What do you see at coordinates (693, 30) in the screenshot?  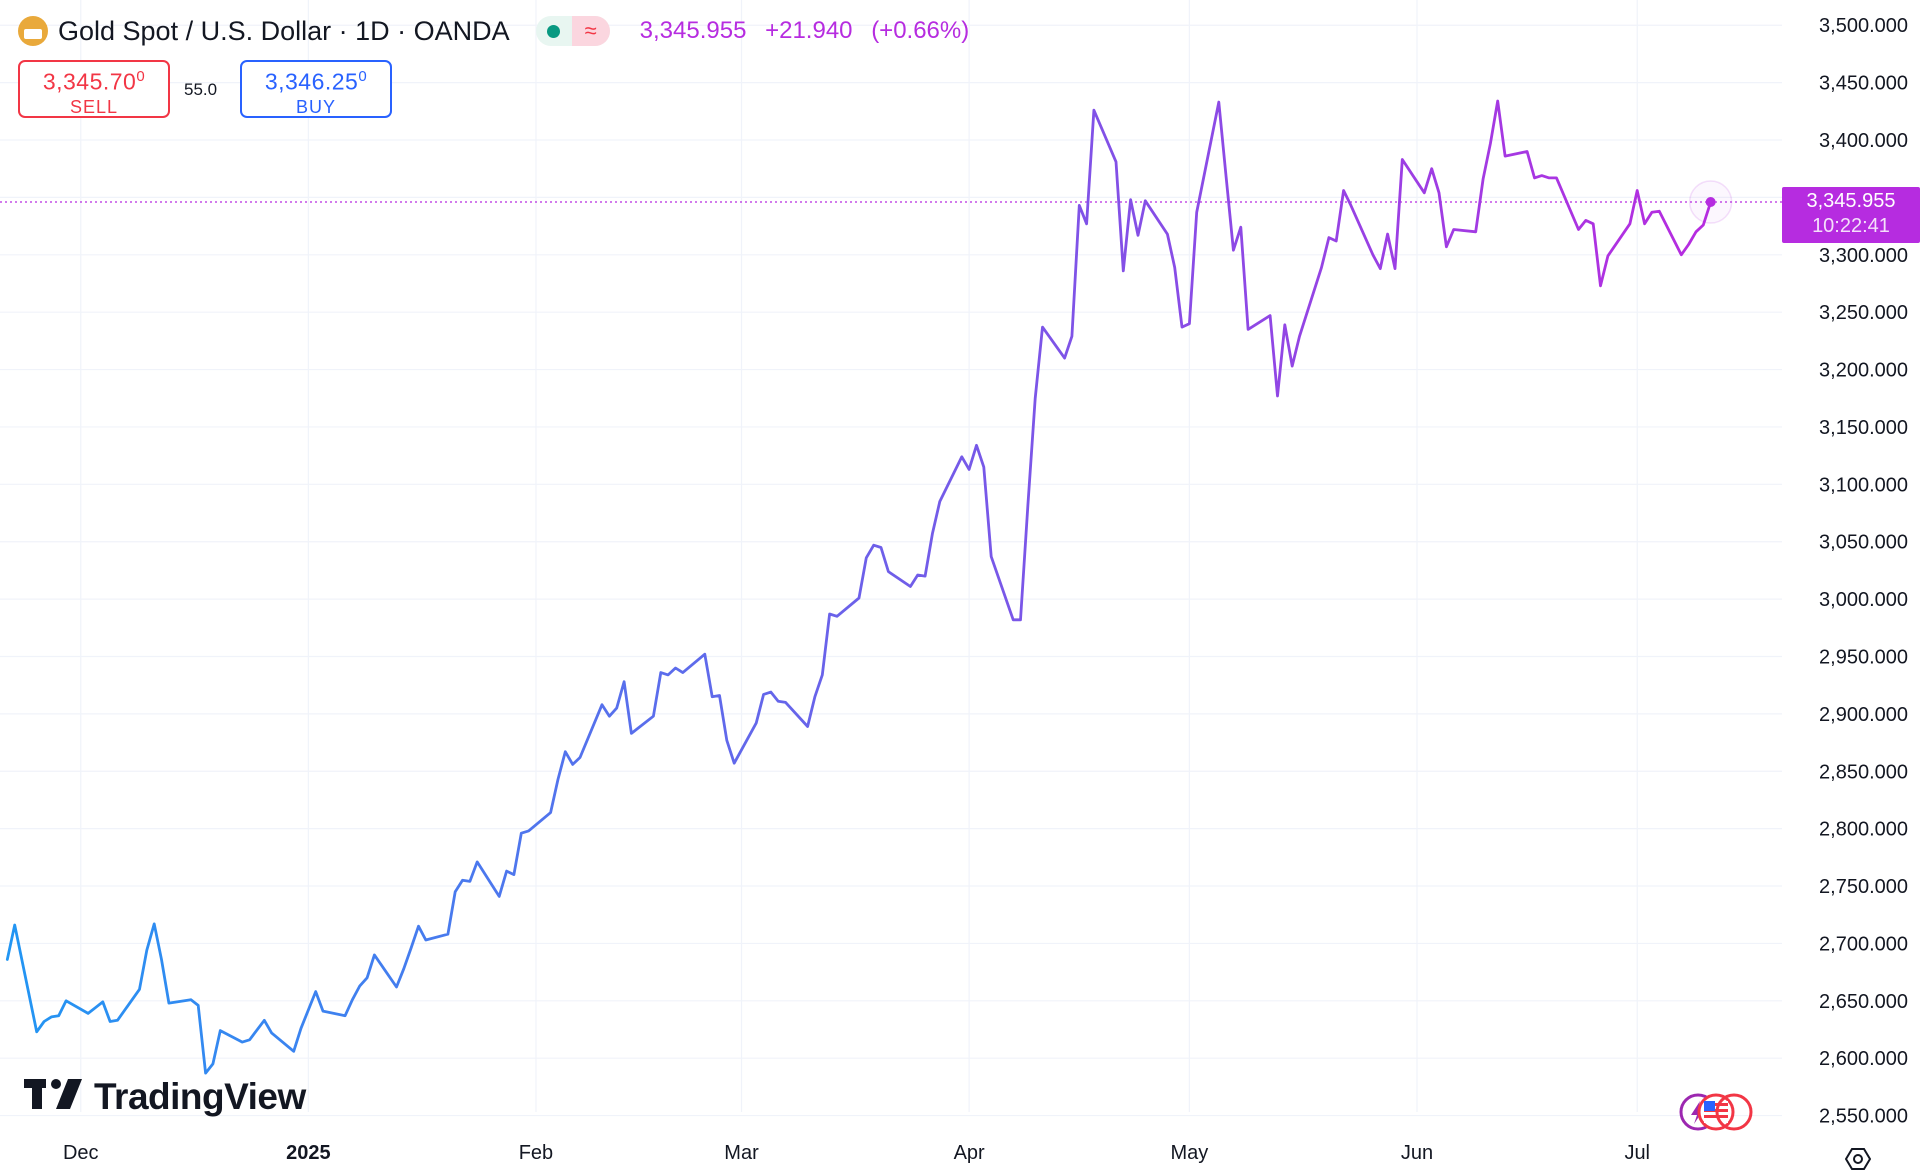 I see `header-last-price: 3,345.955` at bounding box center [693, 30].